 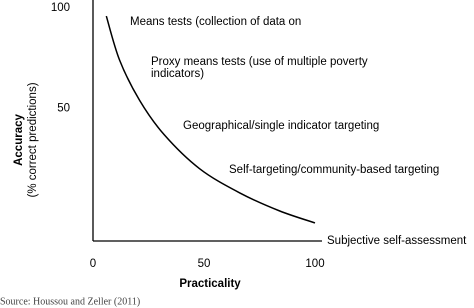 What do you see at coordinates (19, 140) in the screenshot?
I see `y-axis-label: Accuracy` at bounding box center [19, 140].